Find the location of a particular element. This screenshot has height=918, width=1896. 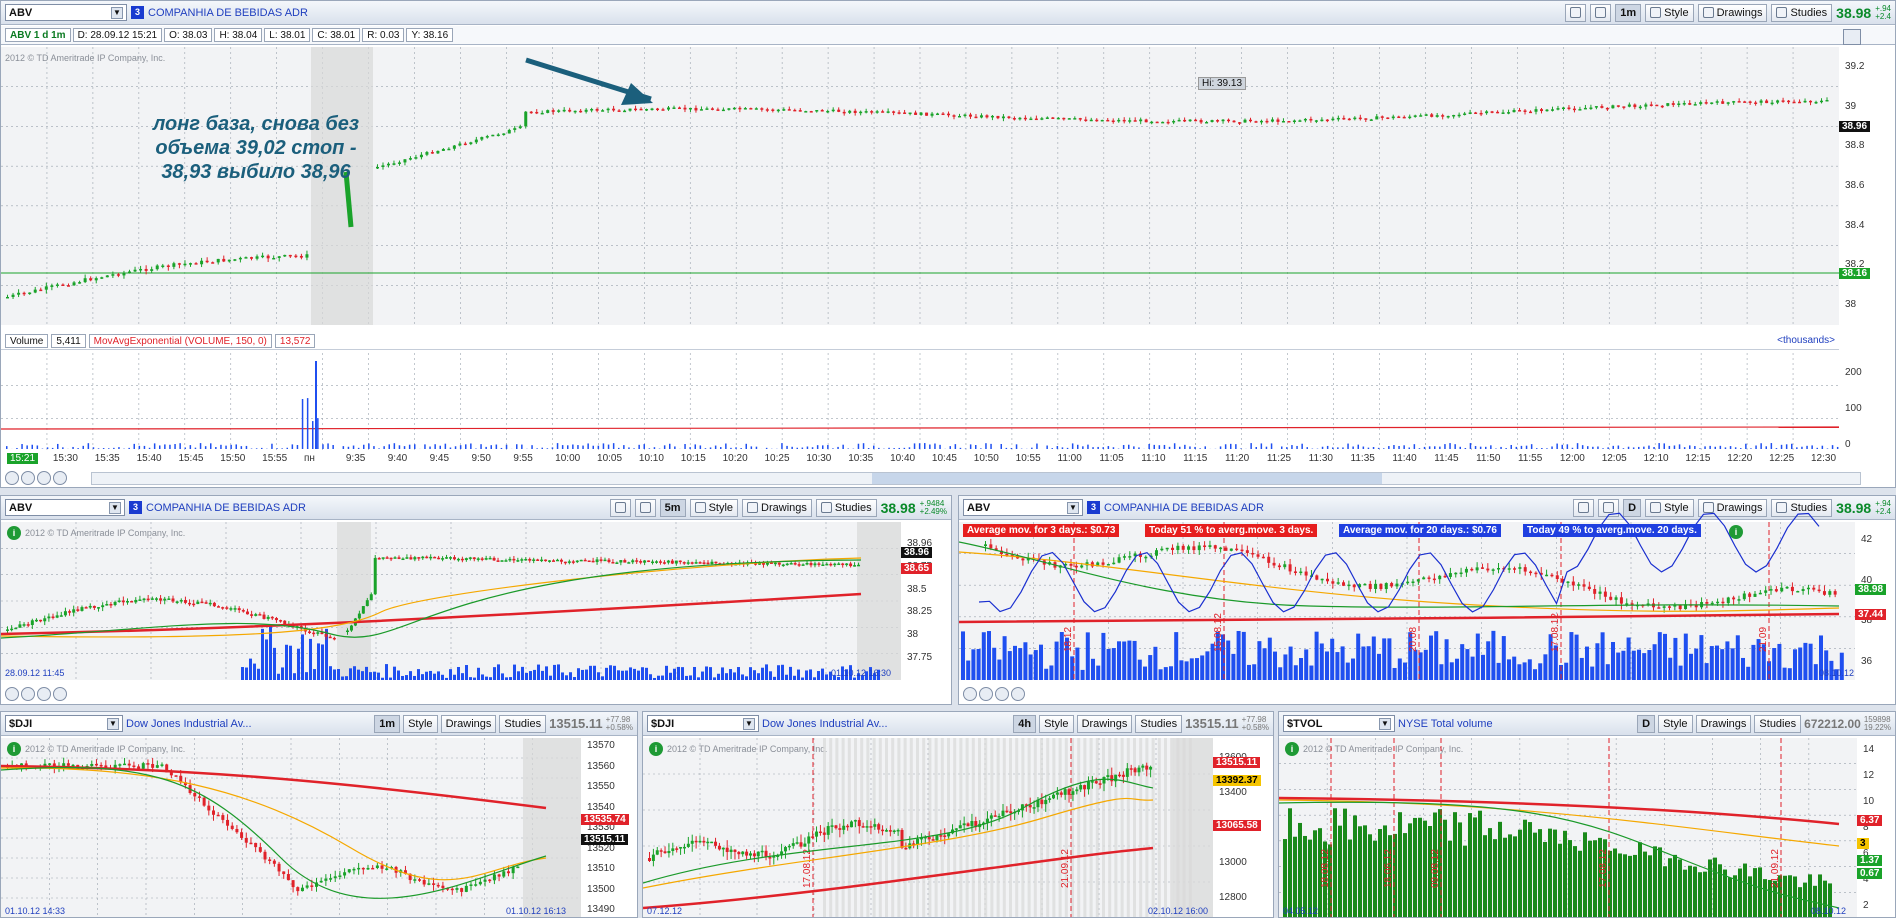

x-tick-label: 15:55 is located at coordinates (275, 458).